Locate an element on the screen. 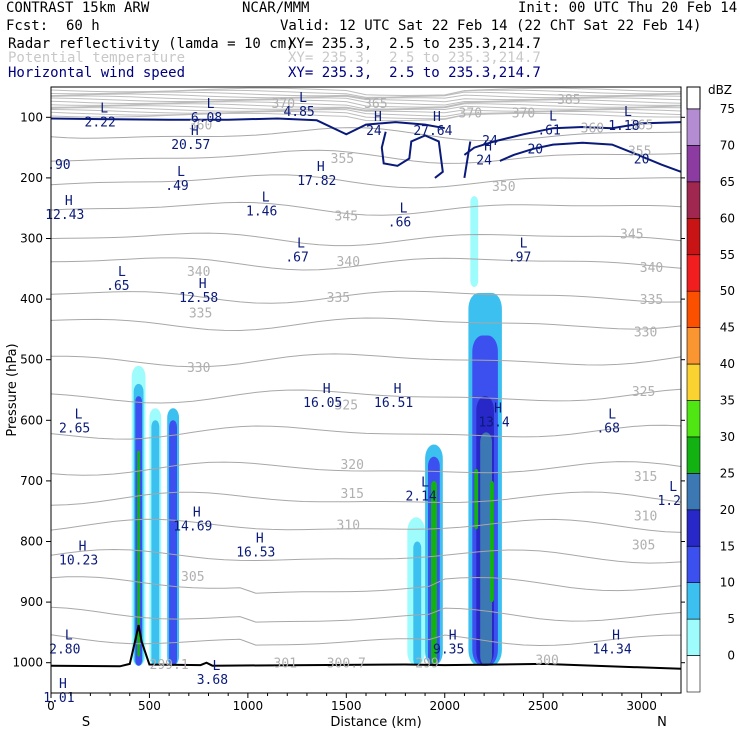 The height and width of the screenshot is (740, 740). x-tick-label: 2500 is located at coordinates (543, 706).